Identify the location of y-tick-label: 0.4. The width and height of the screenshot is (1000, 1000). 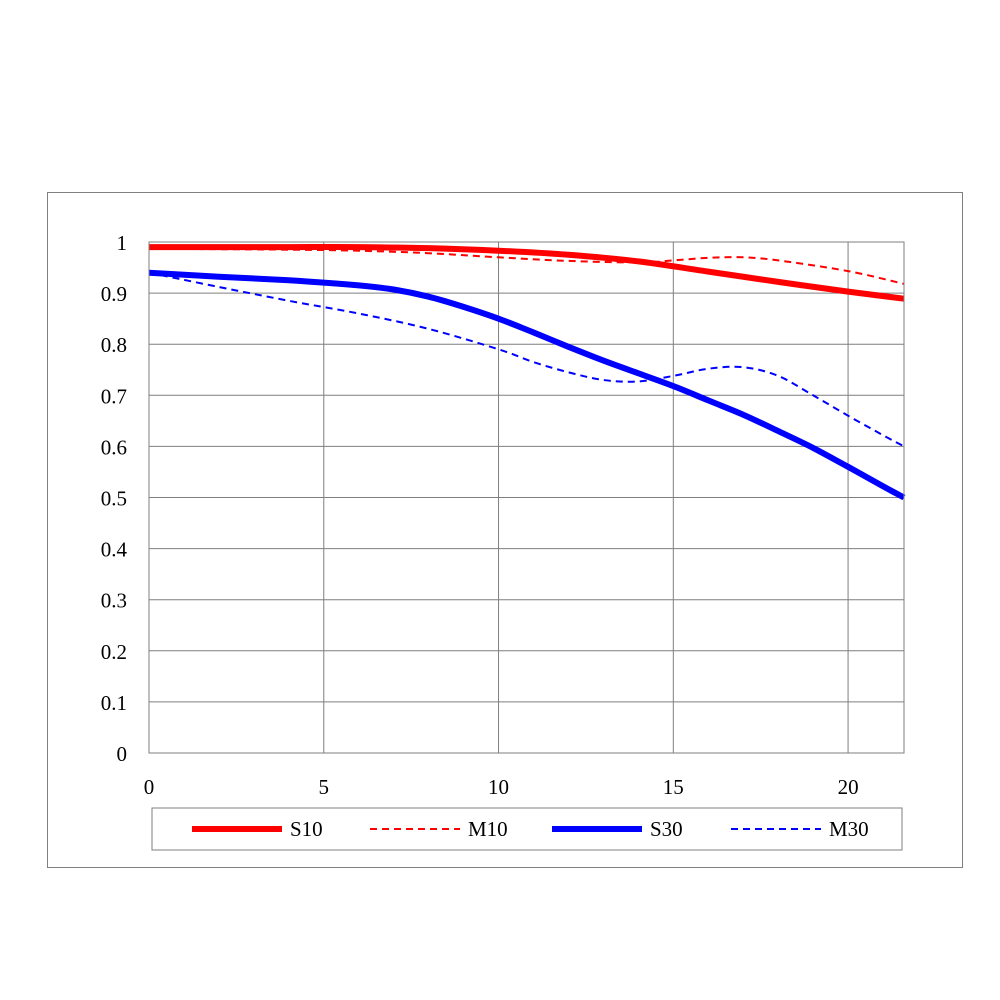
(114, 550).